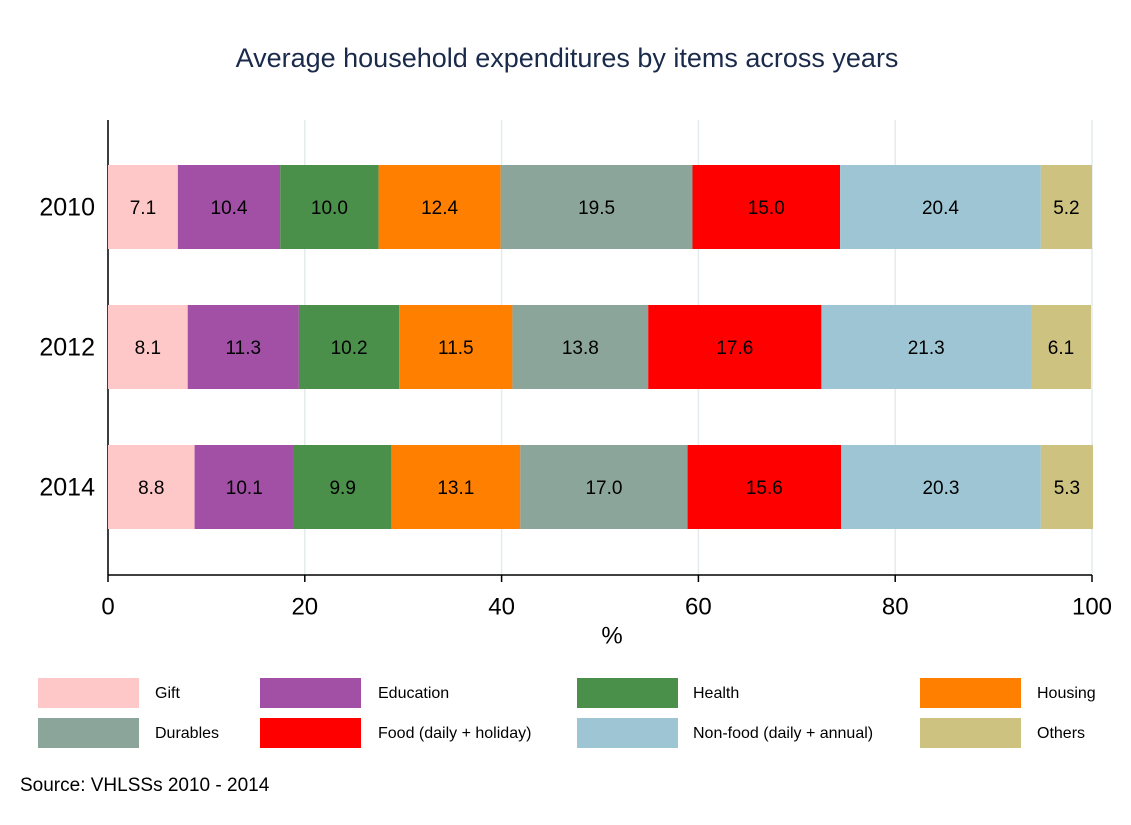  I want to click on data-label: 10.4, so click(229, 208).